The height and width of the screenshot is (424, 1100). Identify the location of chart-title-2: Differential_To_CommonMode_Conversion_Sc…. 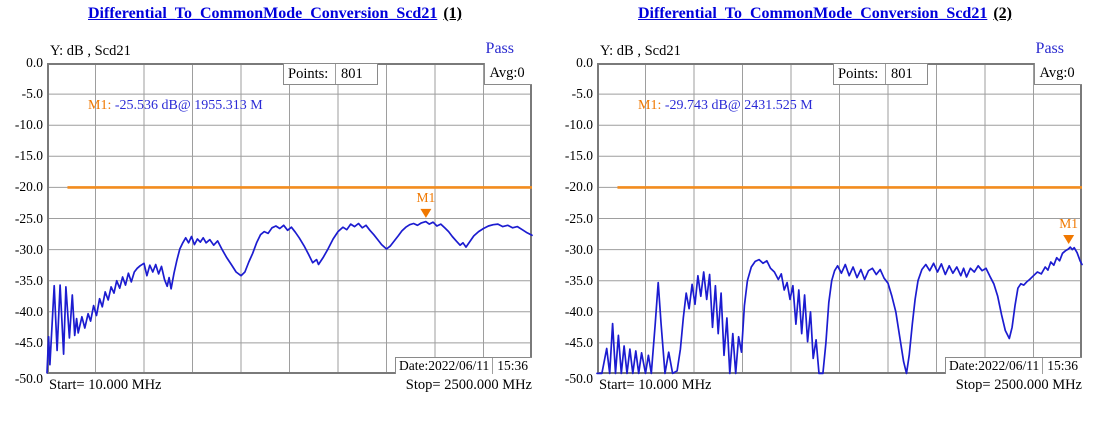
(825, 14).